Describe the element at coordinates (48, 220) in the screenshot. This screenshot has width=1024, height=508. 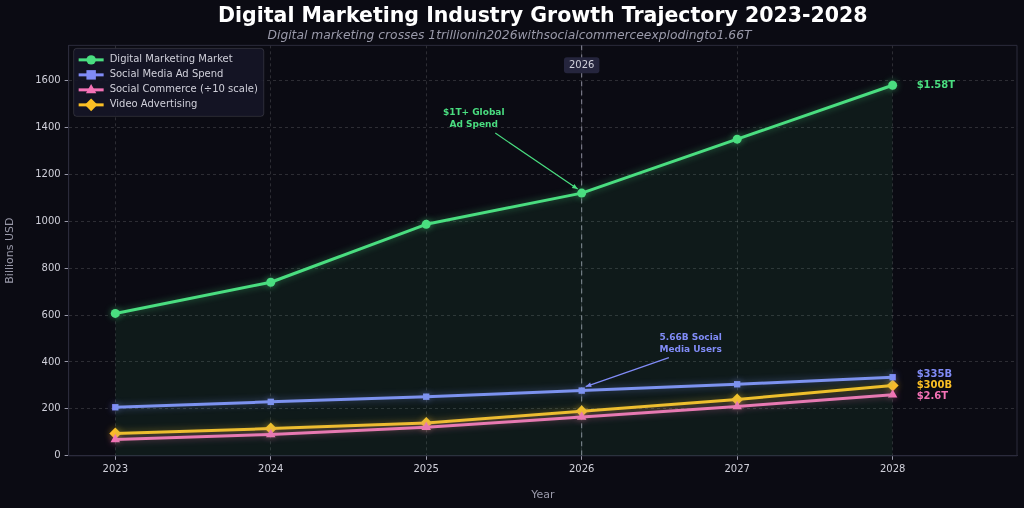
I see `y-tick-label: 1000` at that location.